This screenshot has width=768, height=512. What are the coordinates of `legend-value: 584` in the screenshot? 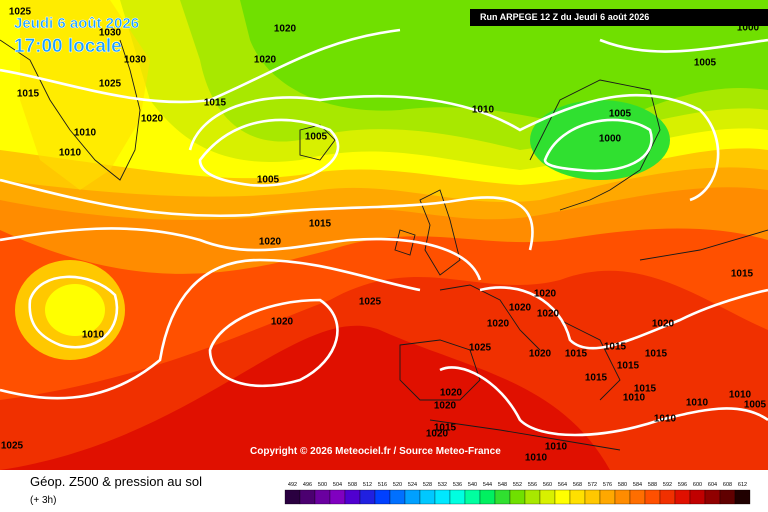 It's located at (637, 485).